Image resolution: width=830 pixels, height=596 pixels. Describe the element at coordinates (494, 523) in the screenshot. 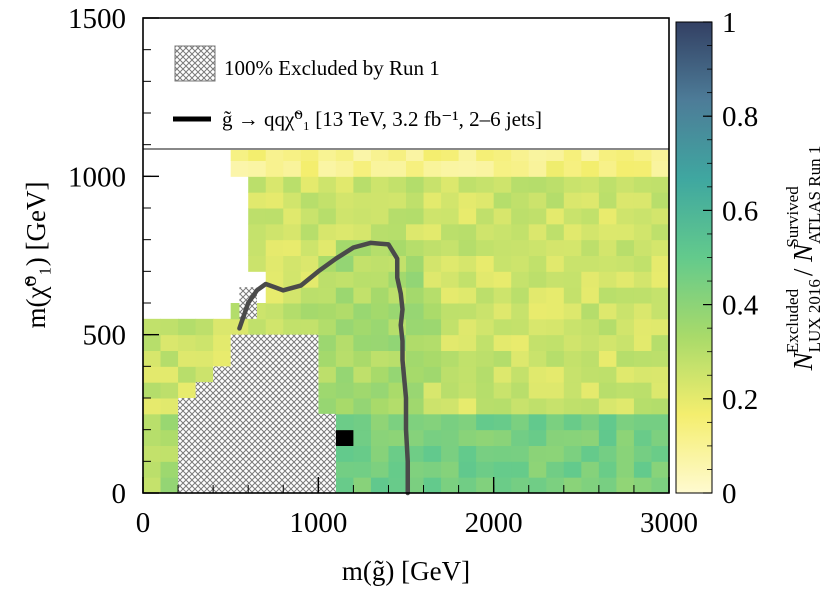

I see `x-tick-label: 2000` at that location.